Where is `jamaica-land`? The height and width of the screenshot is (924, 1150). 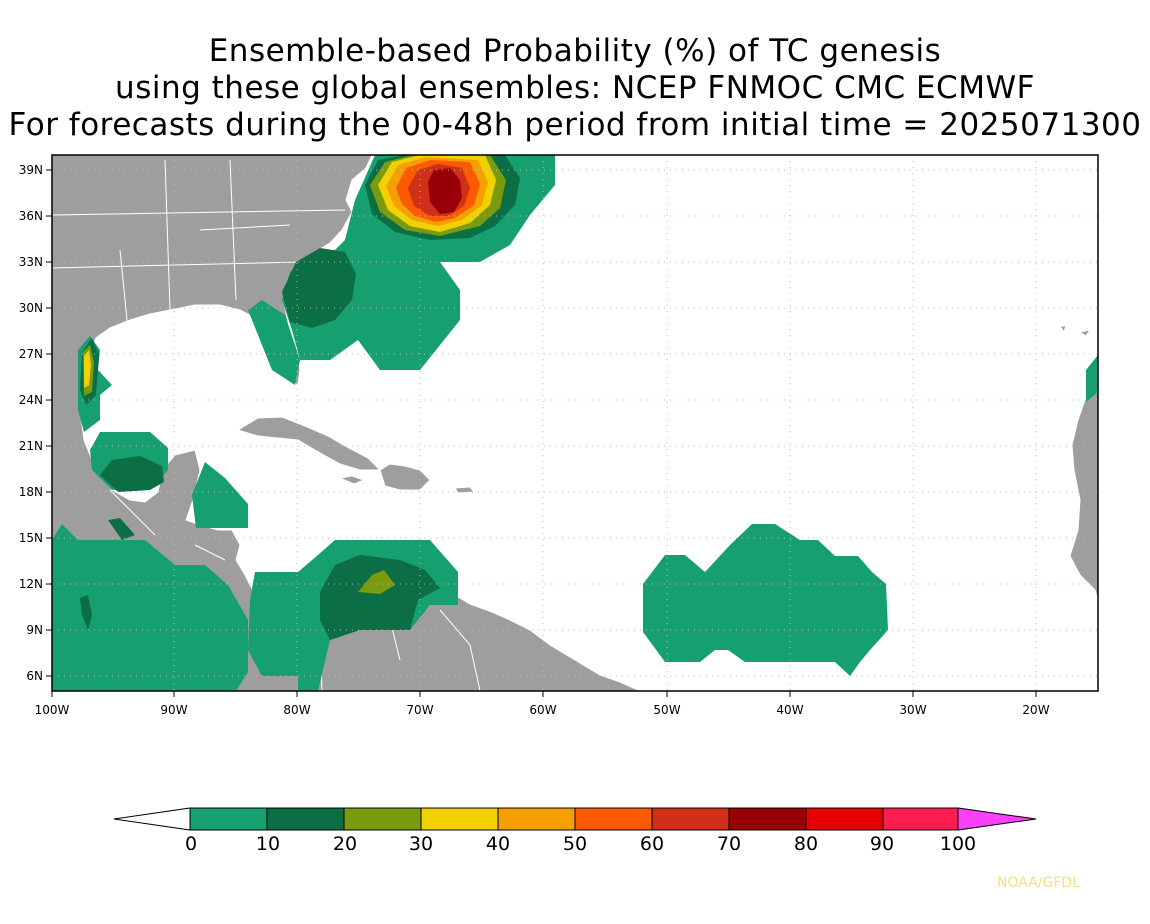
jamaica-land is located at coordinates (352, 480).